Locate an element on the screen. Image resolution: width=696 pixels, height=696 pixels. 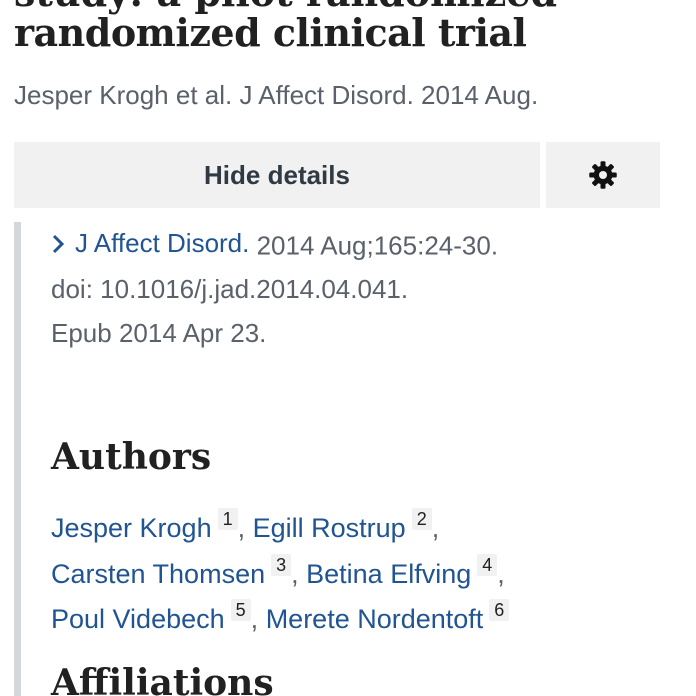
author-link: Merete Nordentoft is located at coordinates (374, 619).